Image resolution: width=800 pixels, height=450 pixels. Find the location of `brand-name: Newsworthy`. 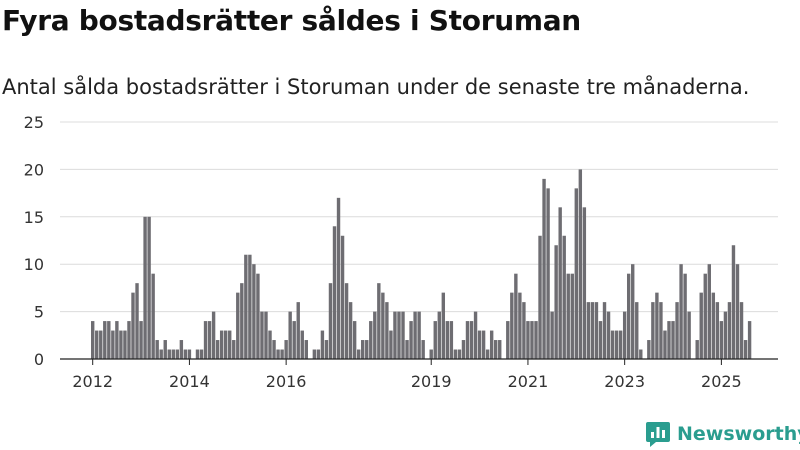

brand-name: Newsworthy is located at coordinates (738, 434).